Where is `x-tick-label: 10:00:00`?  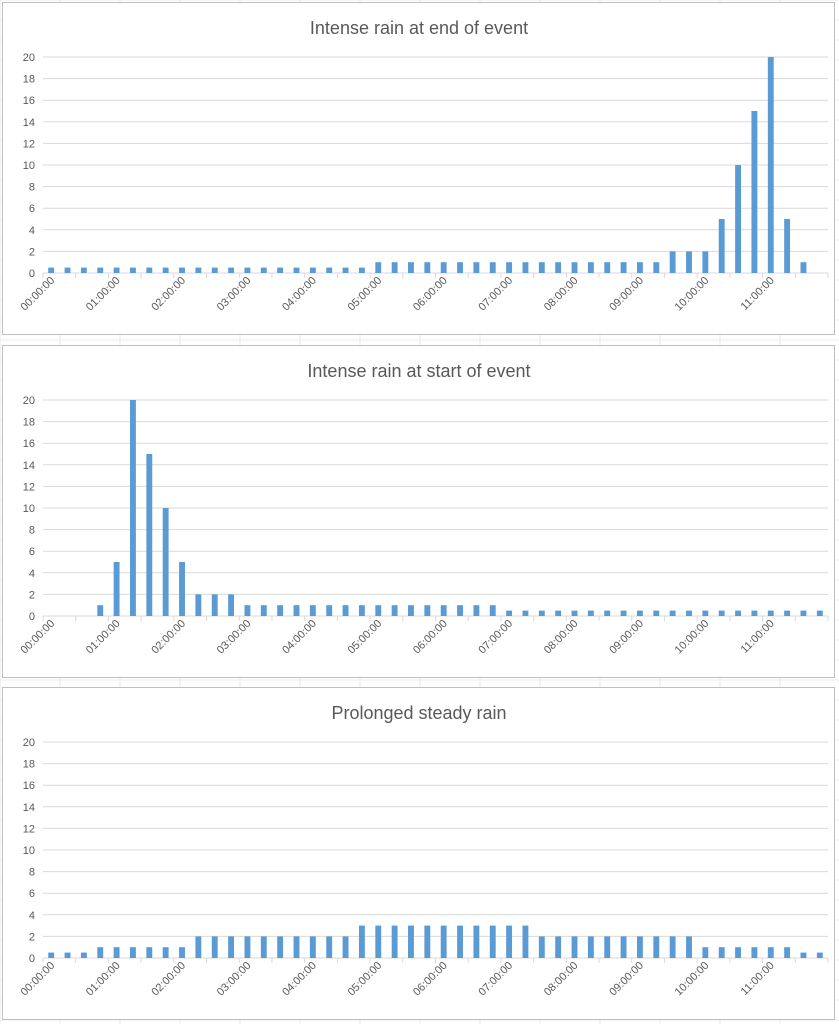 x-tick-label: 10:00:00 is located at coordinates (692, 979).